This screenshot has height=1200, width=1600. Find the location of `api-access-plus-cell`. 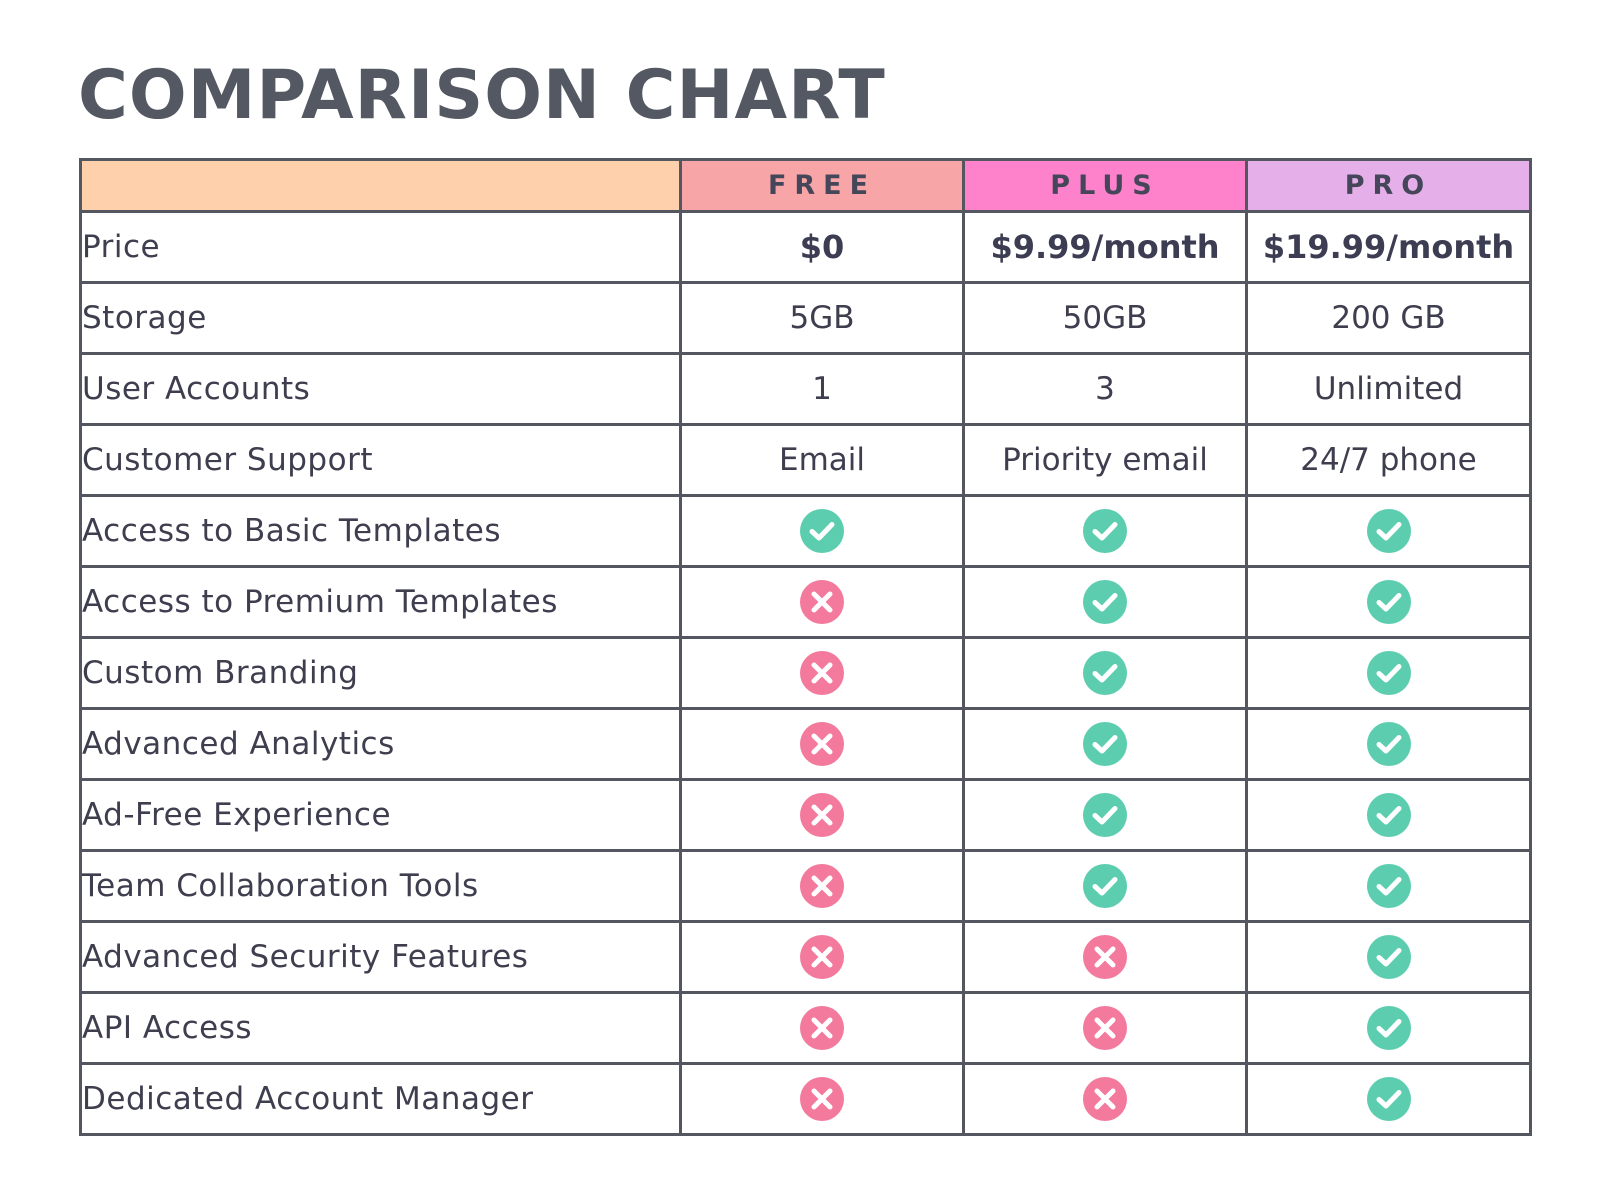

api-access-plus-cell is located at coordinates (1105, 1028).